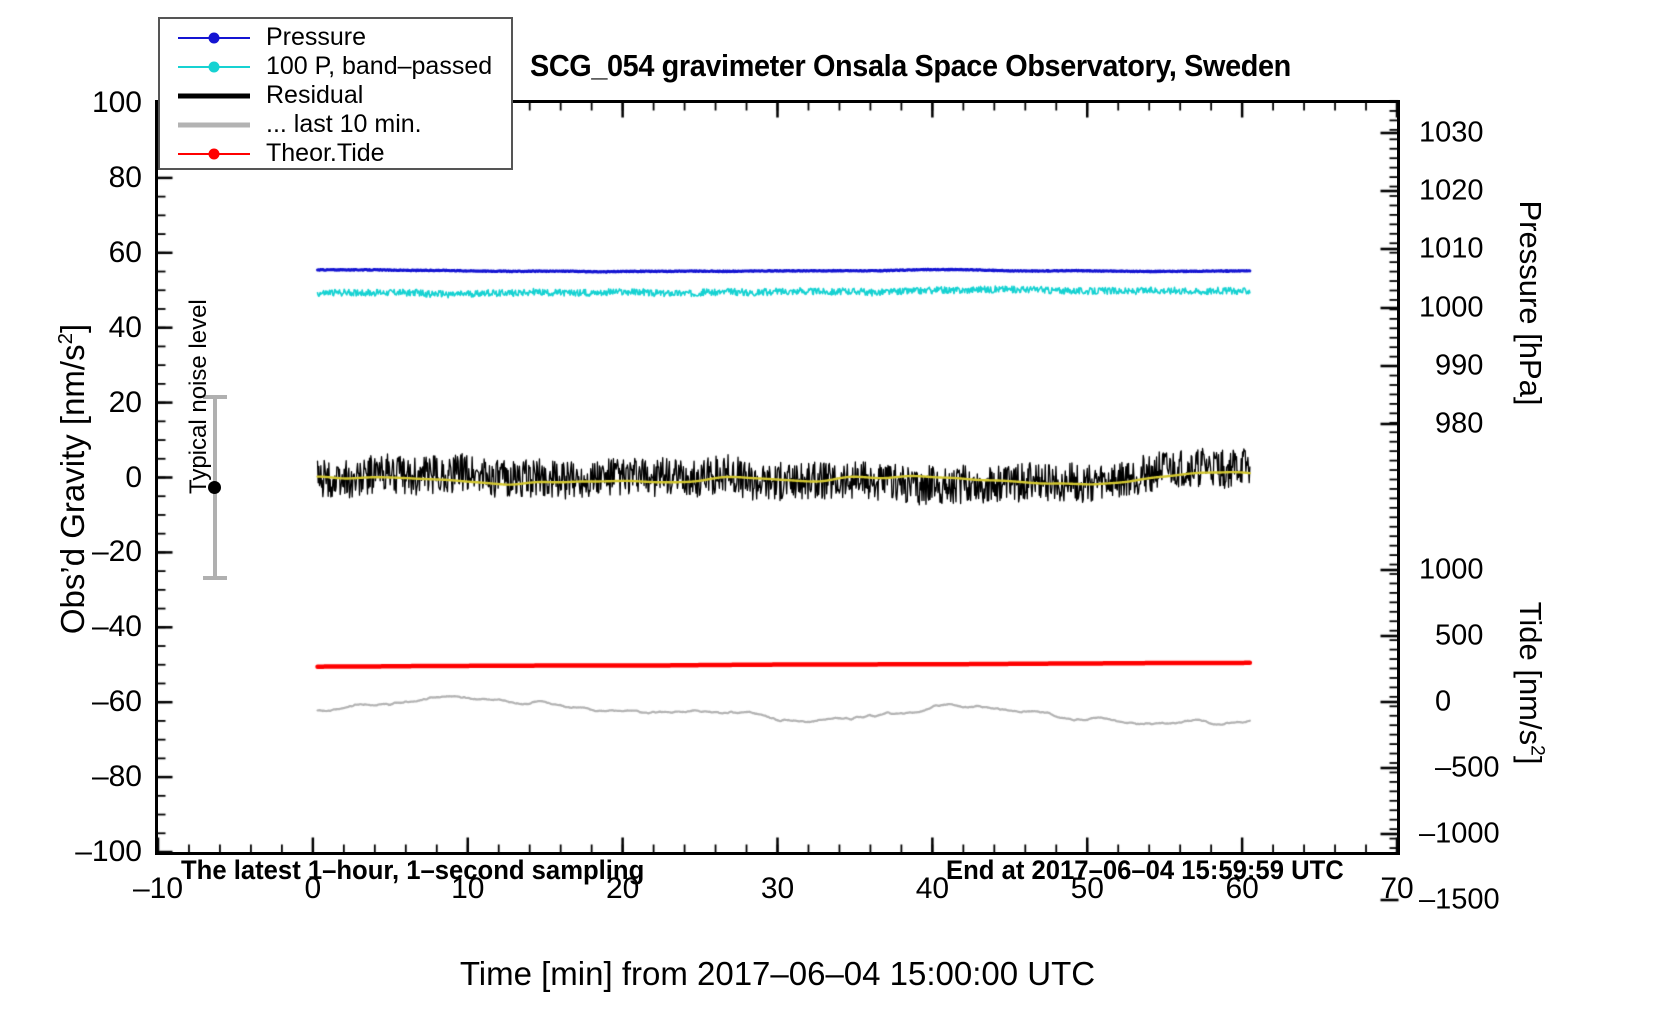 The height and width of the screenshot is (1020, 1660). I want to click on x-tick-label: 10, so click(468, 888).